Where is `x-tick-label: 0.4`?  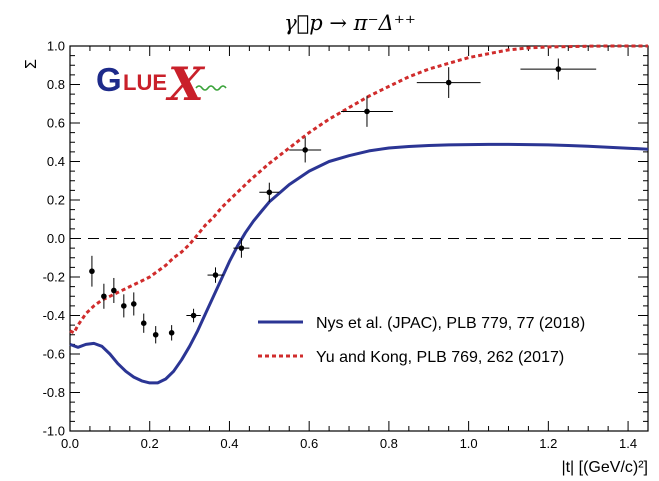 x-tick-label: 0.4 is located at coordinates (229, 443).